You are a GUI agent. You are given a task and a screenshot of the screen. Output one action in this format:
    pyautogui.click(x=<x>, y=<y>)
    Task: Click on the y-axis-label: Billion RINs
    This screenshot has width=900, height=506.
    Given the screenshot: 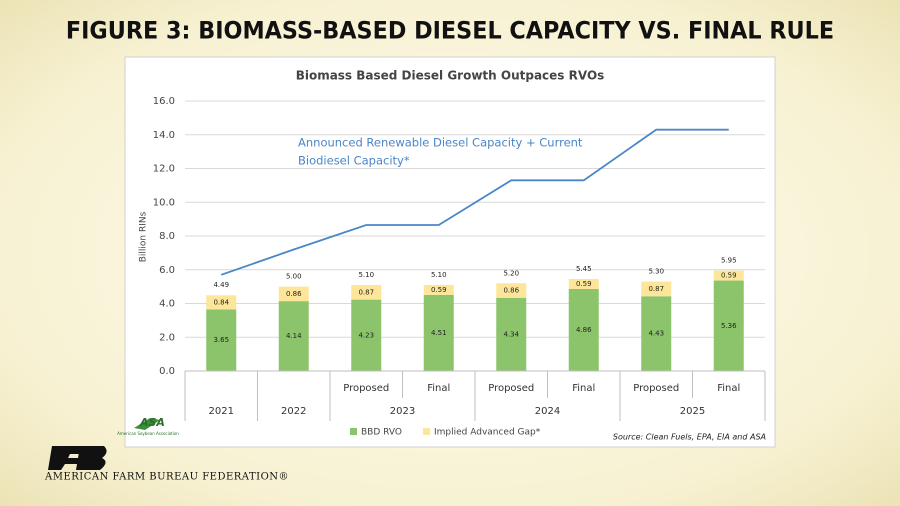 What is the action you would take?
    pyautogui.click(x=144, y=236)
    